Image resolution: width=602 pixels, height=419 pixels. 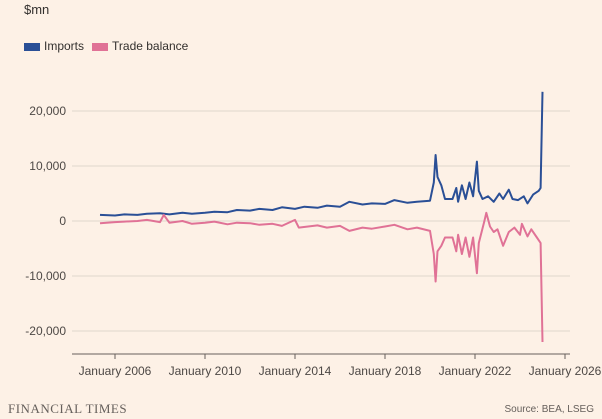 I want to click on legend-item-imports: Imports, so click(x=54, y=46).